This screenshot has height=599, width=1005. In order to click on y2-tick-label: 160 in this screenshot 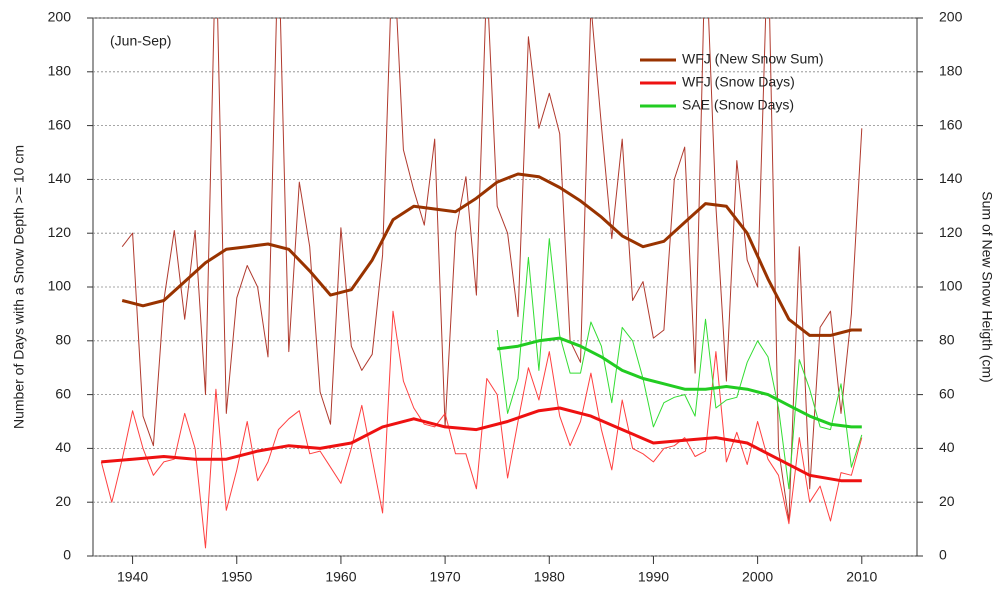, I will do `click(951, 124)`.